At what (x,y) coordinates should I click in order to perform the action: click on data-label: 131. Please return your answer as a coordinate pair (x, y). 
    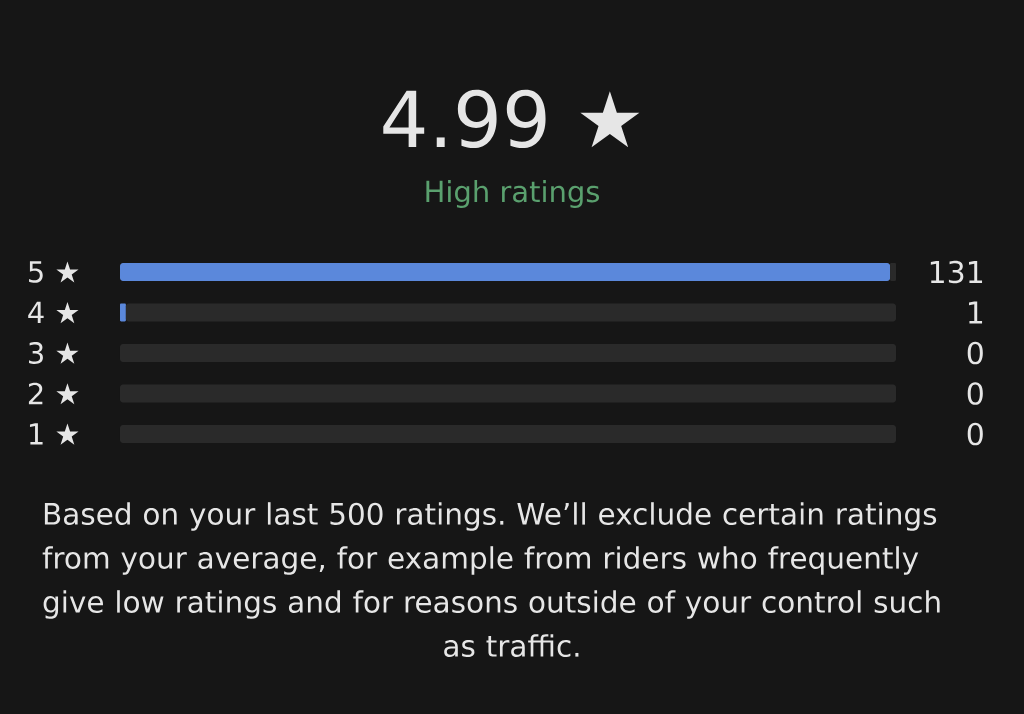
    Looking at the image, I should click on (956, 272).